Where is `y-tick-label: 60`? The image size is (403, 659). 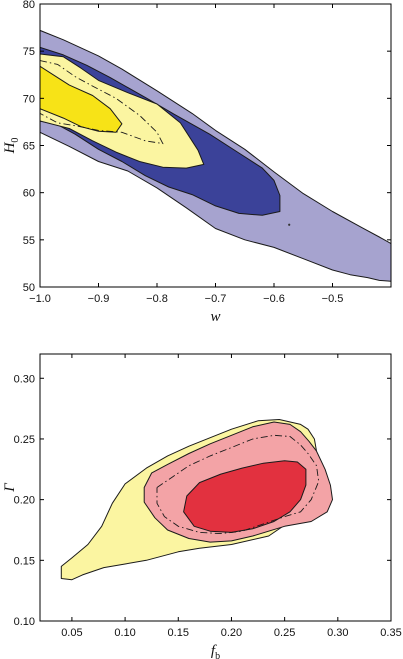
y-tick-label: 60 is located at coordinates (29, 194).